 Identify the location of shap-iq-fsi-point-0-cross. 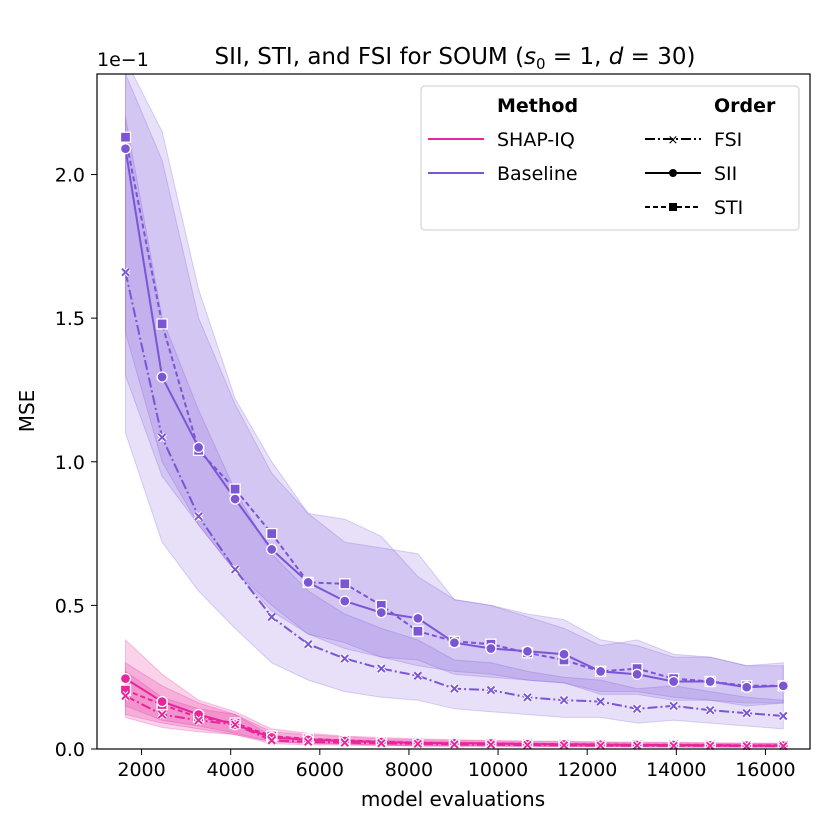
(125, 696).